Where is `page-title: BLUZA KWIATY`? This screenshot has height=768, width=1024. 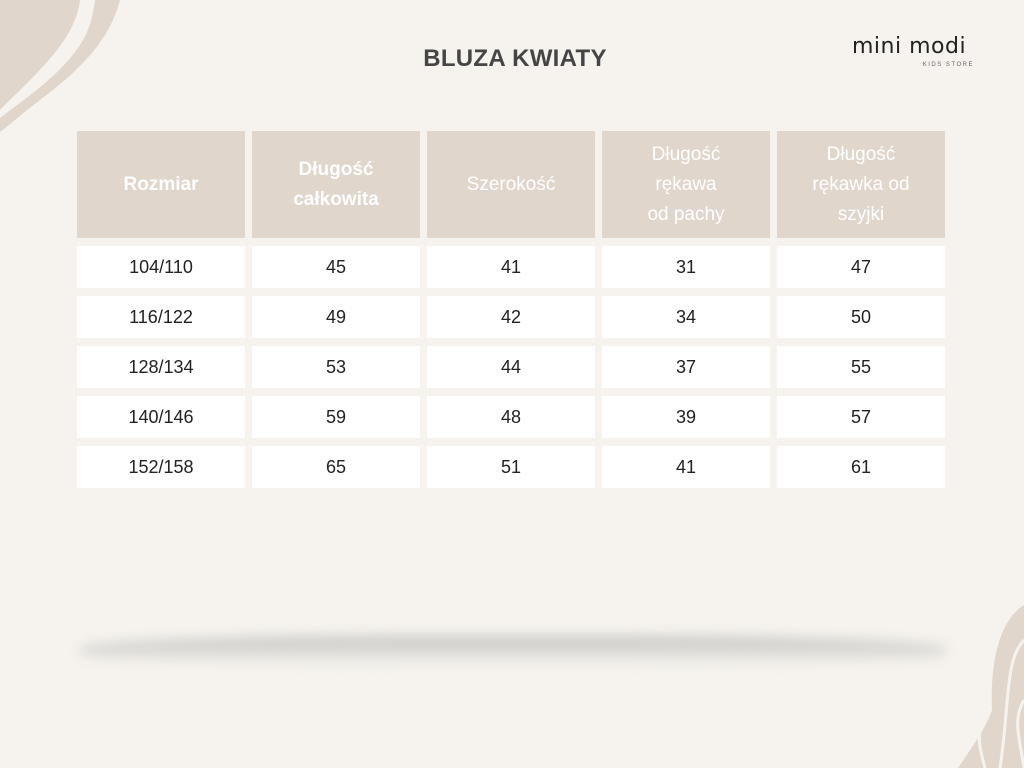
page-title: BLUZA KWIATY is located at coordinates (515, 58).